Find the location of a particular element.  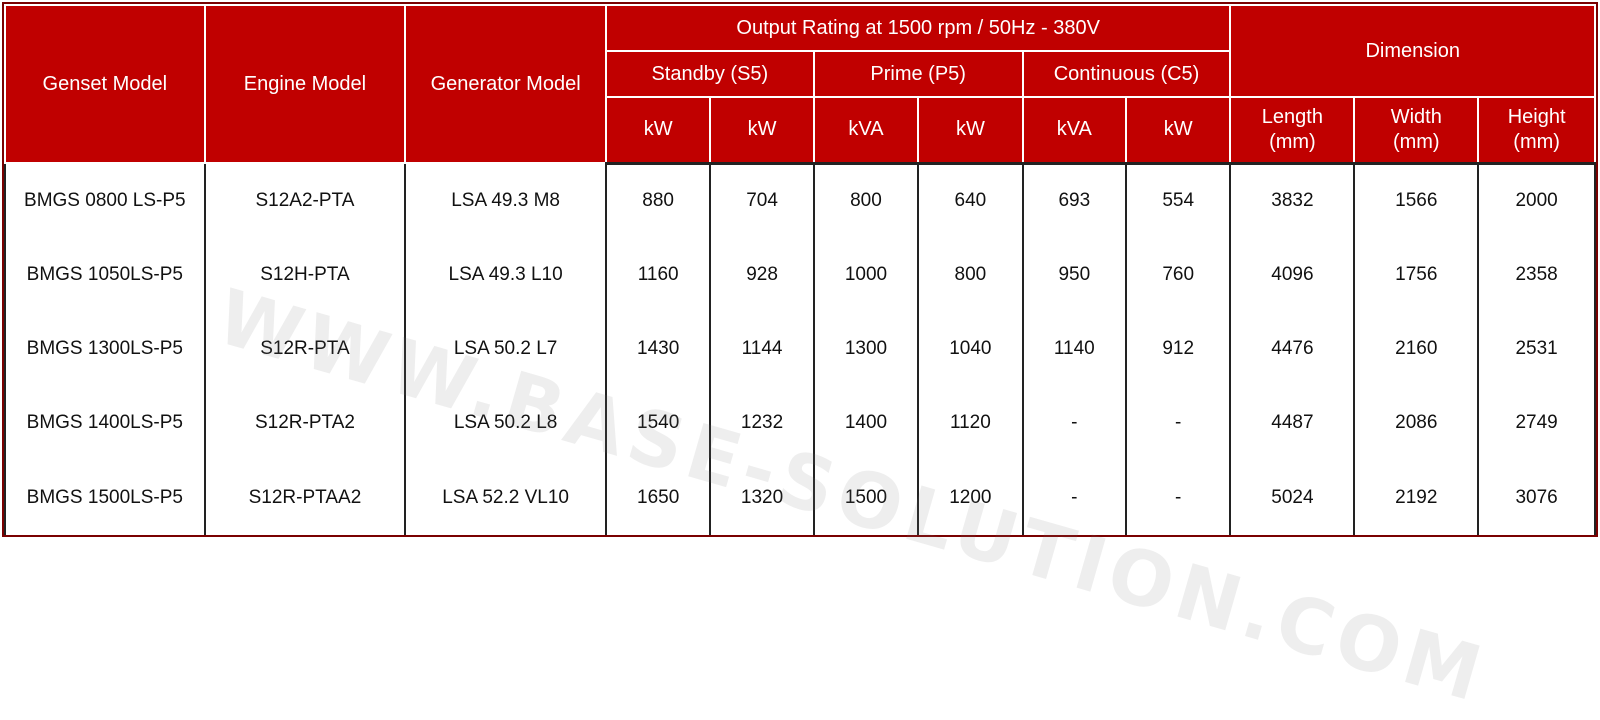

cell-value: 693 is located at coordinates (1074, 200).